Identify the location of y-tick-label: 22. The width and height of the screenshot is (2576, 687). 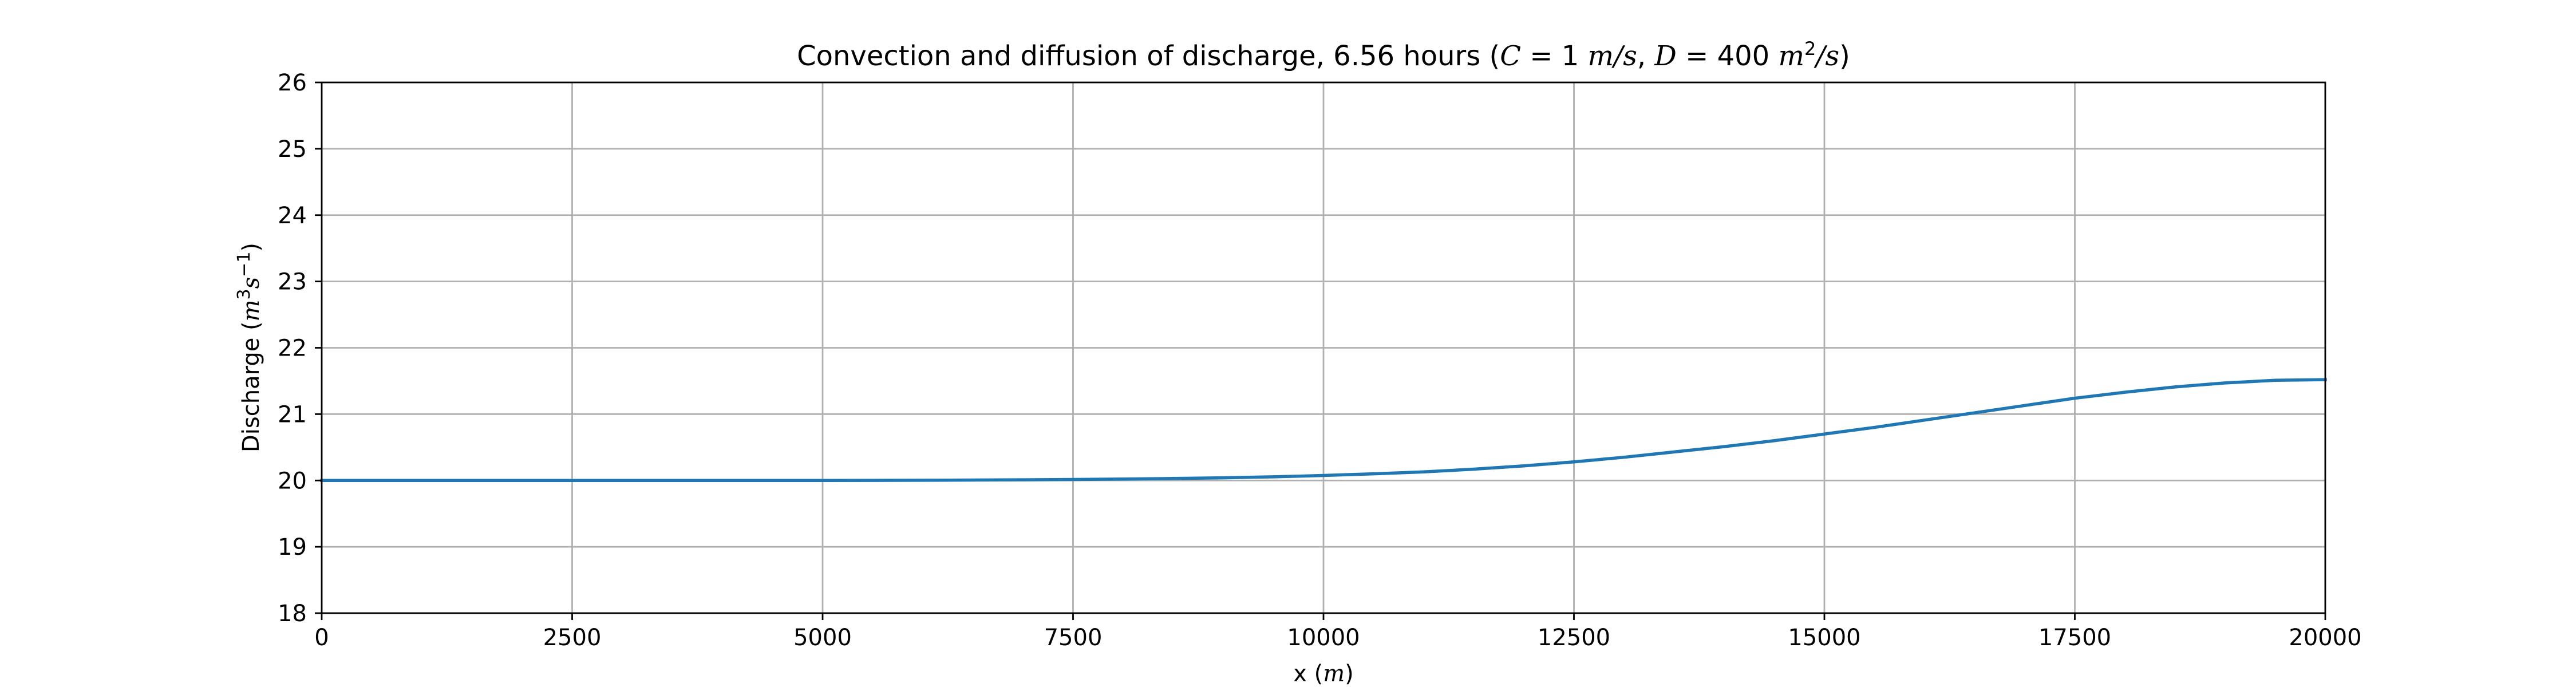
(292, 349).